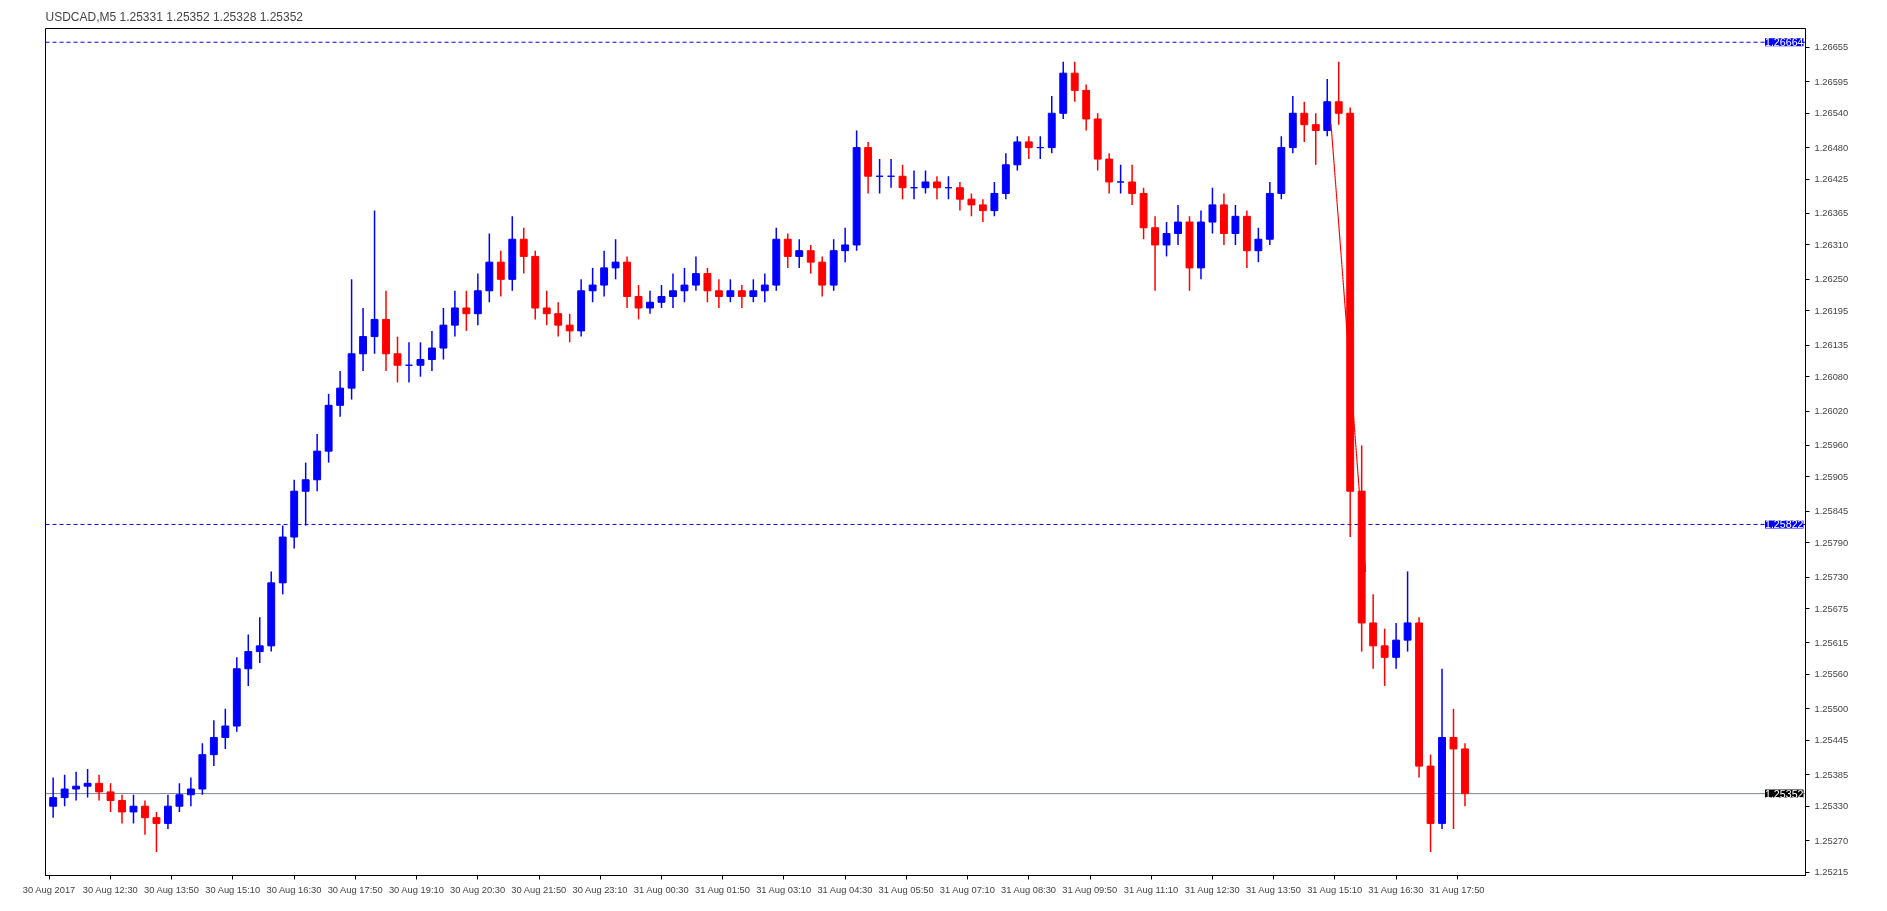 This screenshot has width=1887, height=911. Describe the element at coordinates (110, 889) in the screenshot. I see `x-tick-label: 30 Aug 12:30` at that location.